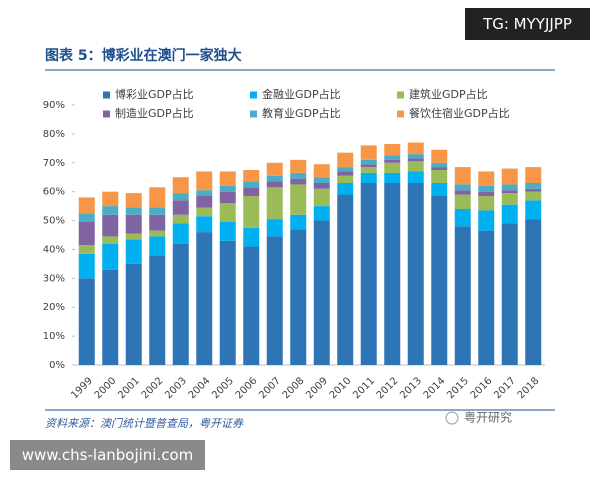 The height and width of the screenshot is (480, 600). What do you see at coordinates (107, 455) in the screenshot?
I see `overlay-bottom: www.chs-lanbojini.com` at bounding box center [107, 455].